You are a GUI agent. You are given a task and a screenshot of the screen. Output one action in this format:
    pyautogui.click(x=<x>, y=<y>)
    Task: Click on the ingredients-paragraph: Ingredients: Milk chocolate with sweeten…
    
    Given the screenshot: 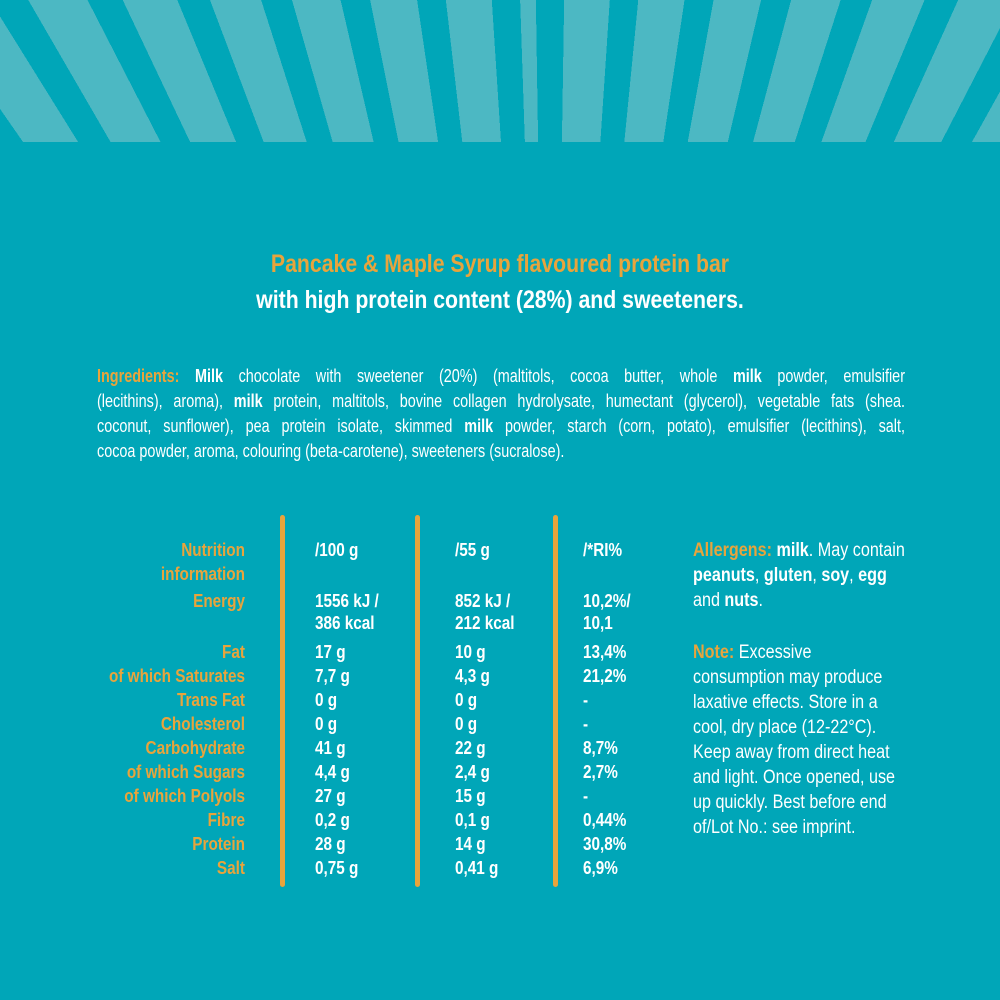 What is the action you would take?
    pyautogui.click(x=501, y=414)
    